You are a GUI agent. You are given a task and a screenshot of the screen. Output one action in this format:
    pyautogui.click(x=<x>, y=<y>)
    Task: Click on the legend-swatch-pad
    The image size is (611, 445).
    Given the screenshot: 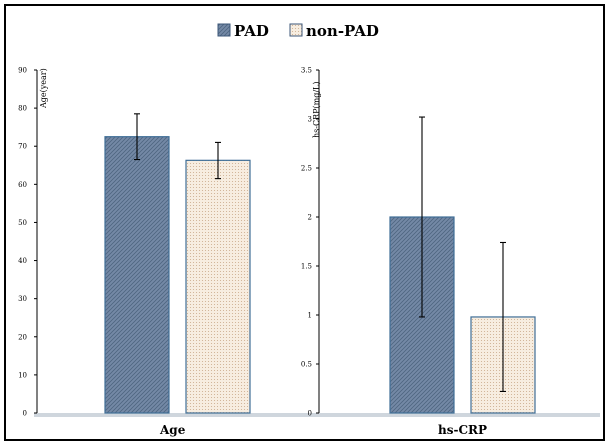 What is the action you would take?
    pyautogui.click(x=224, y=30)
    